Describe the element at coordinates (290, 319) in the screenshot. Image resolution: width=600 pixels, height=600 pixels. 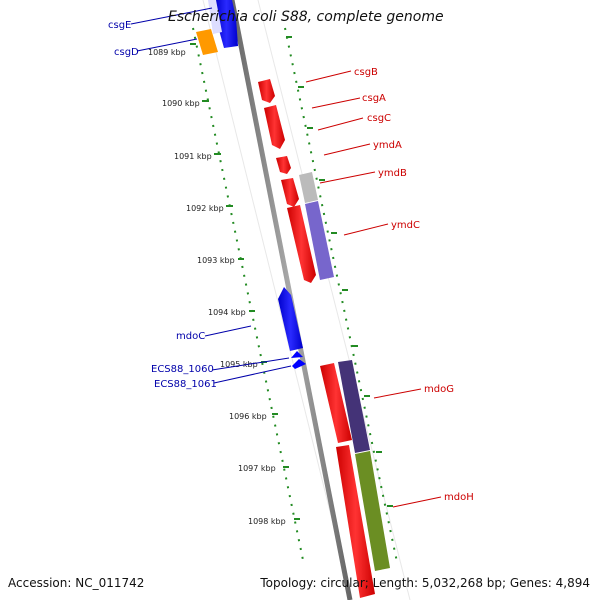
I see `gene-mdoC-shape` at that location.